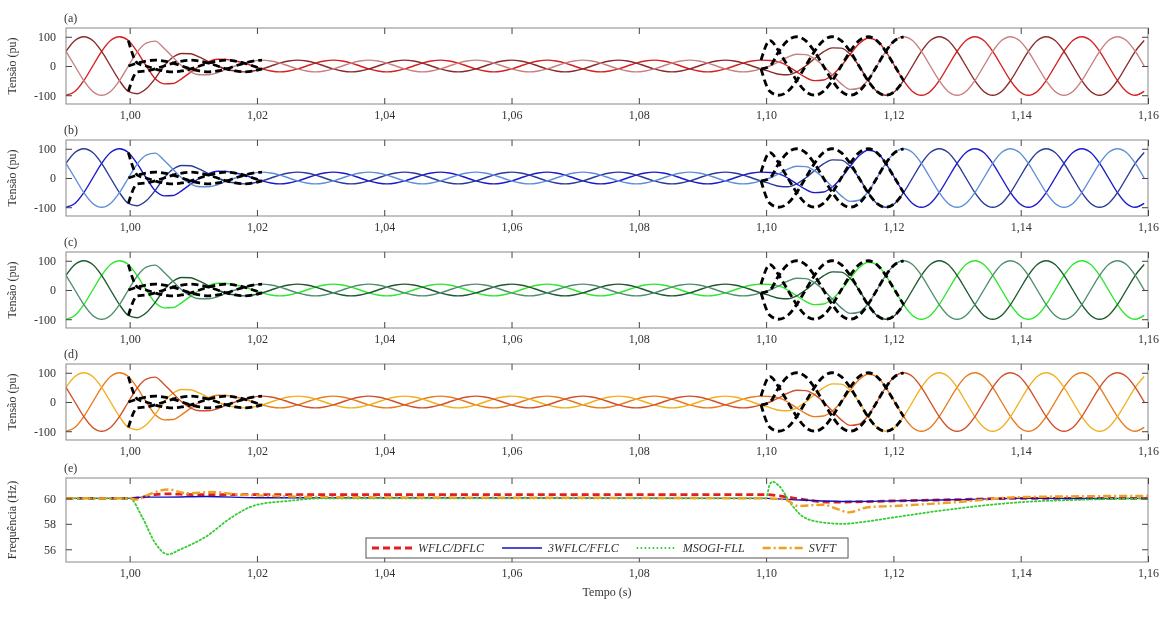  I want to click on legend-label: SVFT, so click(823, 548).